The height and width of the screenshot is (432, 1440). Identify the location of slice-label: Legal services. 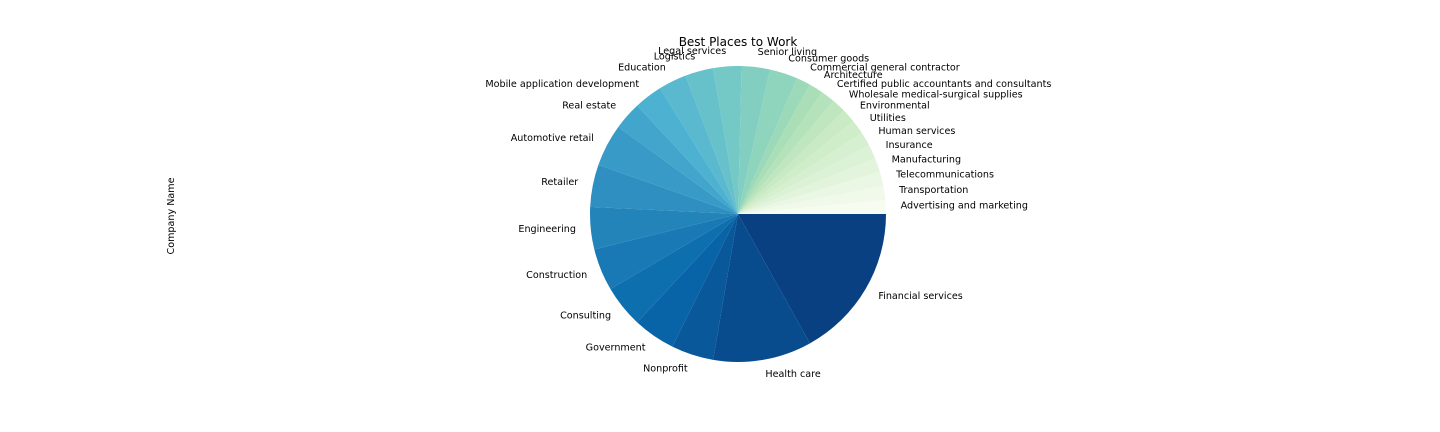
(692, 51).